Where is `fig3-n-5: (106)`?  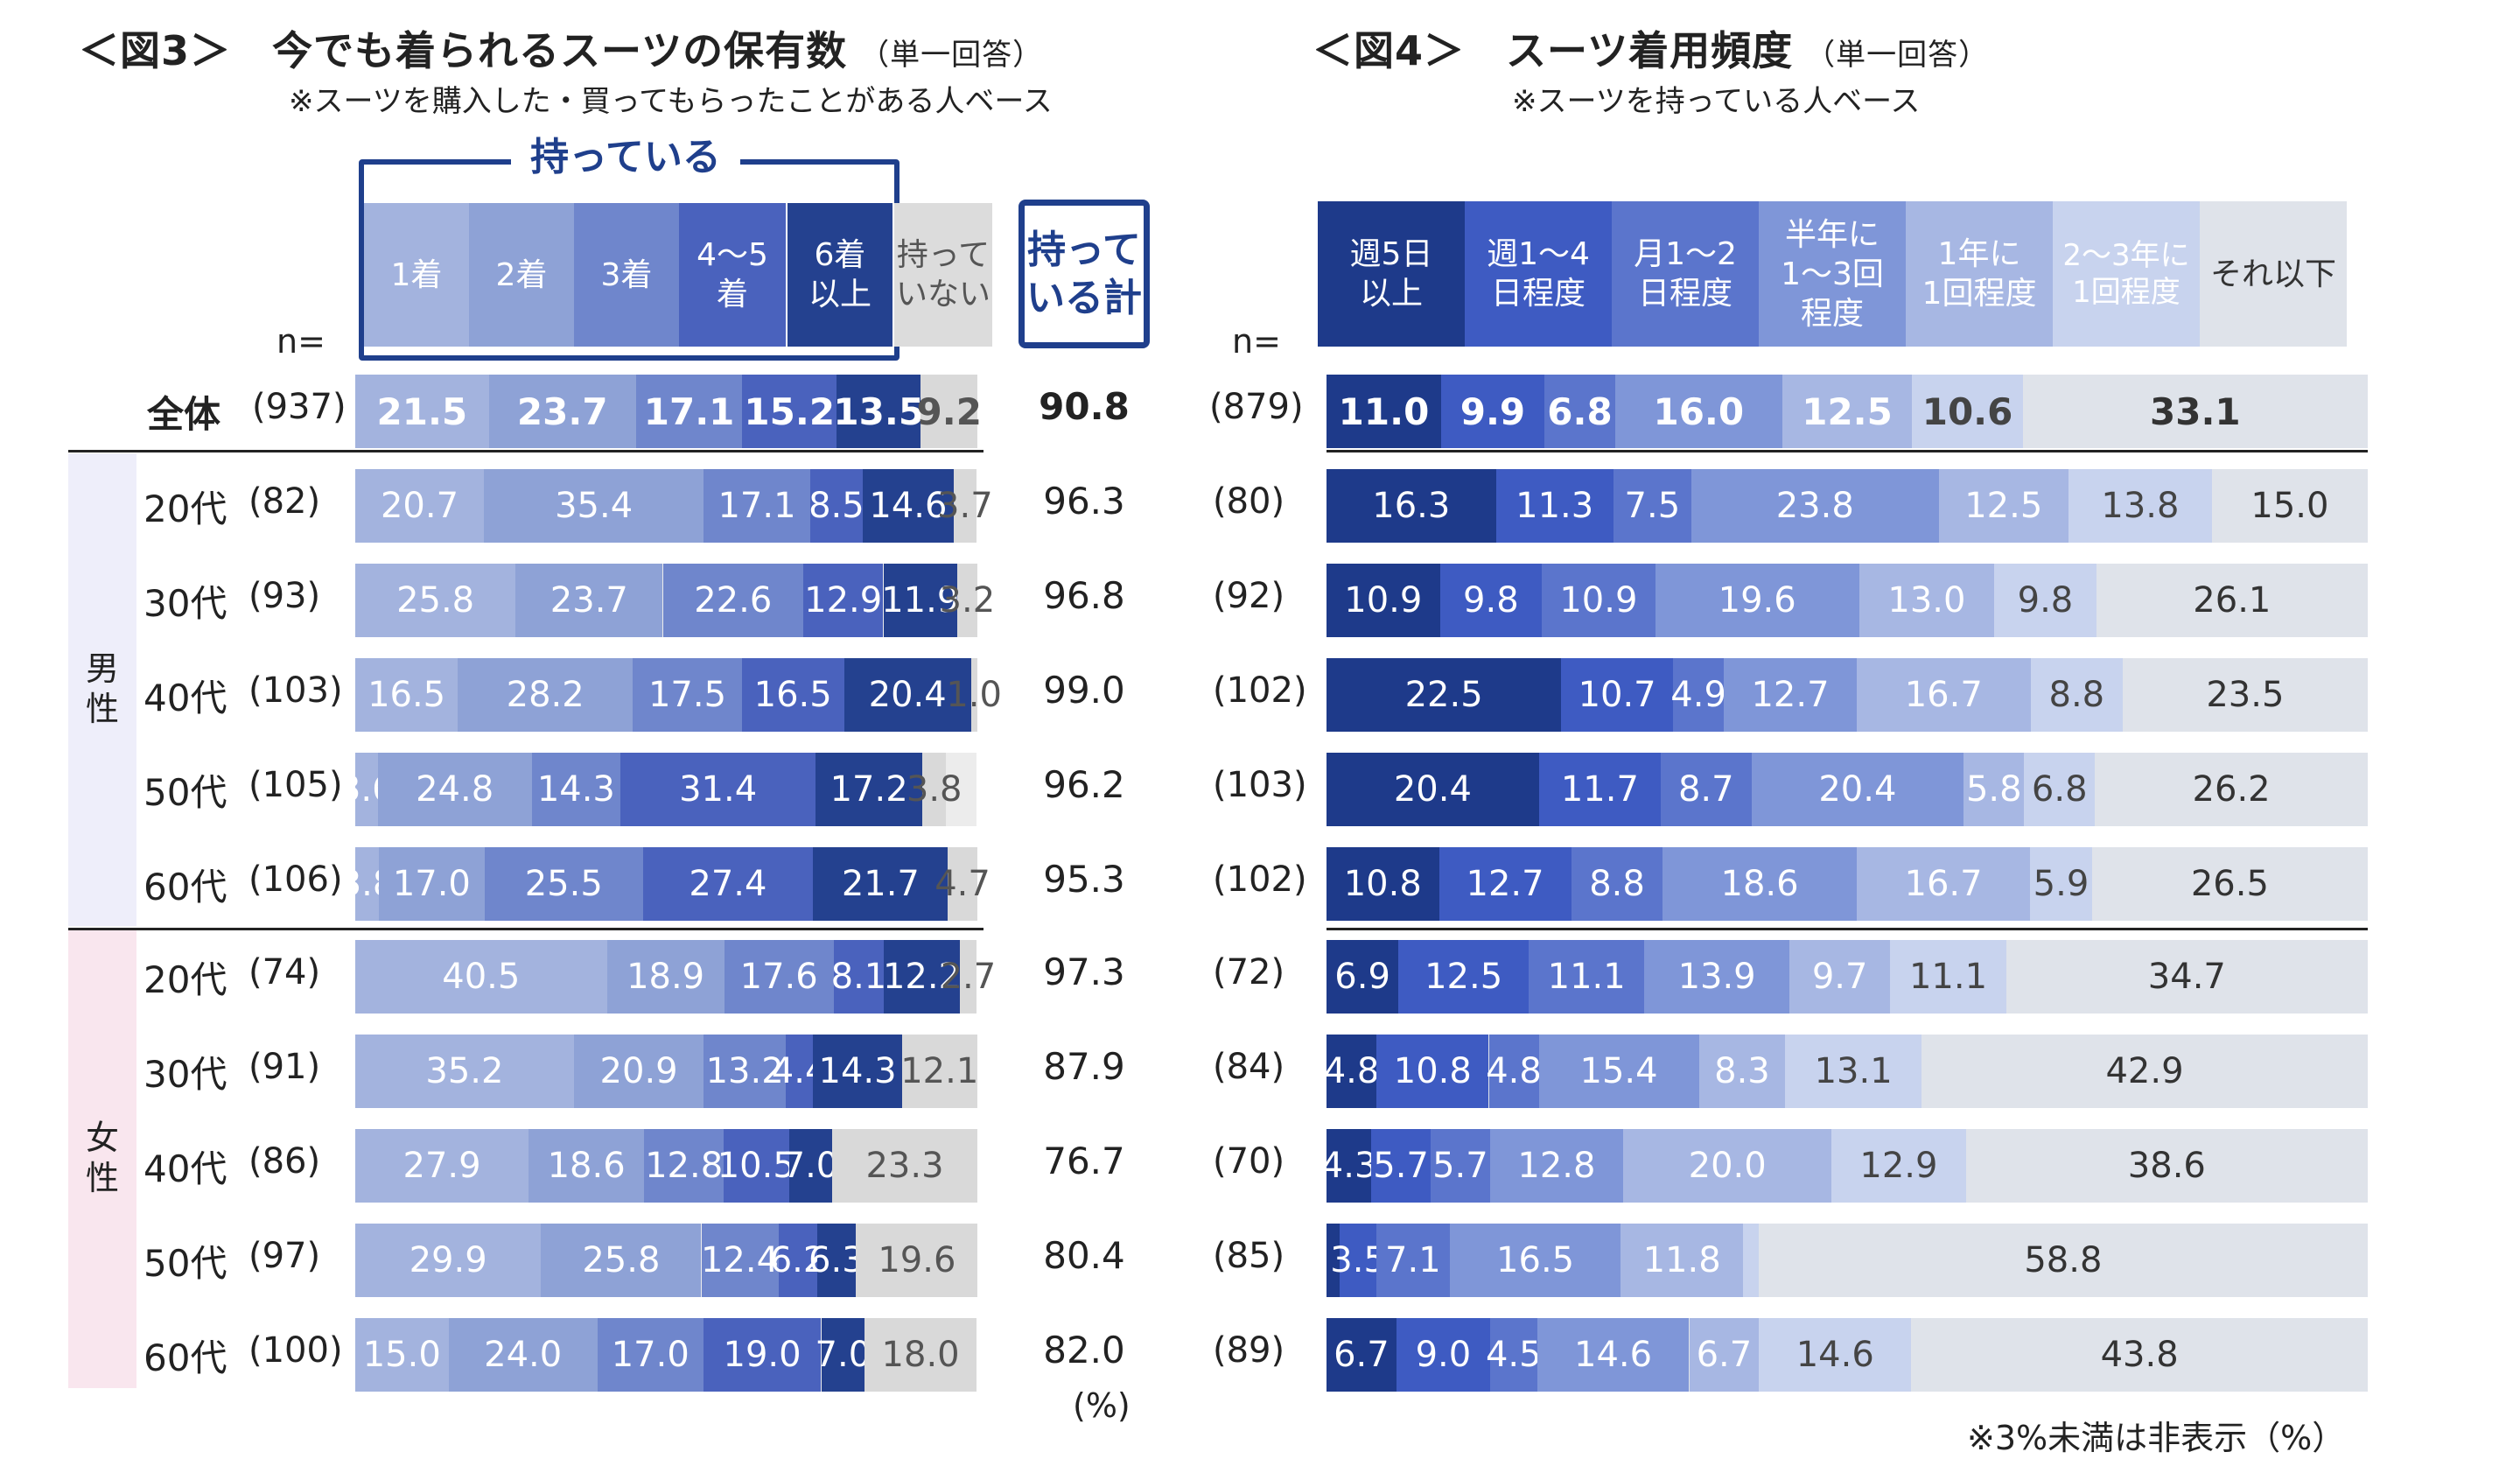 fig3-n-5: (106) is located at coordinates (295, 879).